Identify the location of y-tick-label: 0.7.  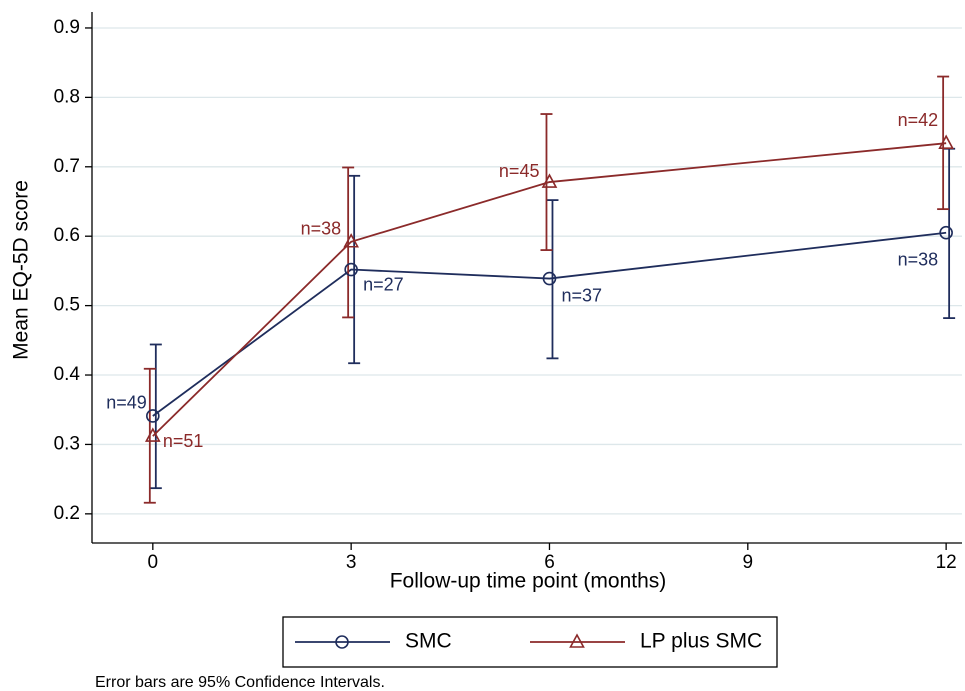
(67, 166).